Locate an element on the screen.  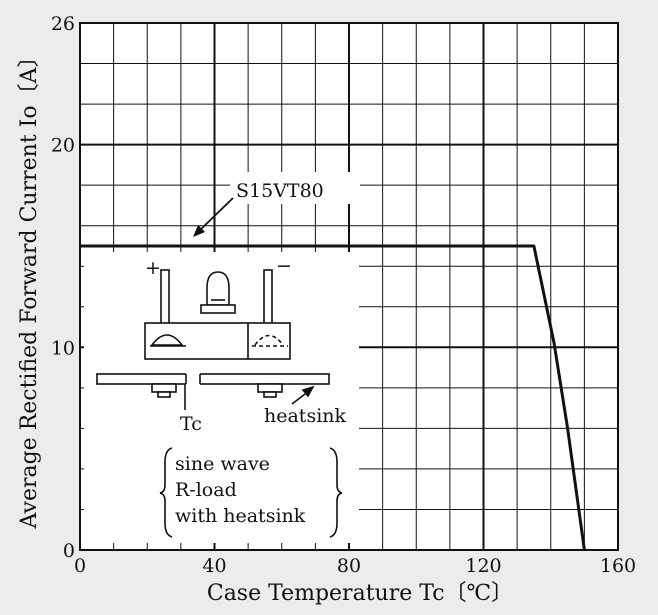
x-tick-labels: 0 40 80 120 160 is located at coordinates (355, 566).